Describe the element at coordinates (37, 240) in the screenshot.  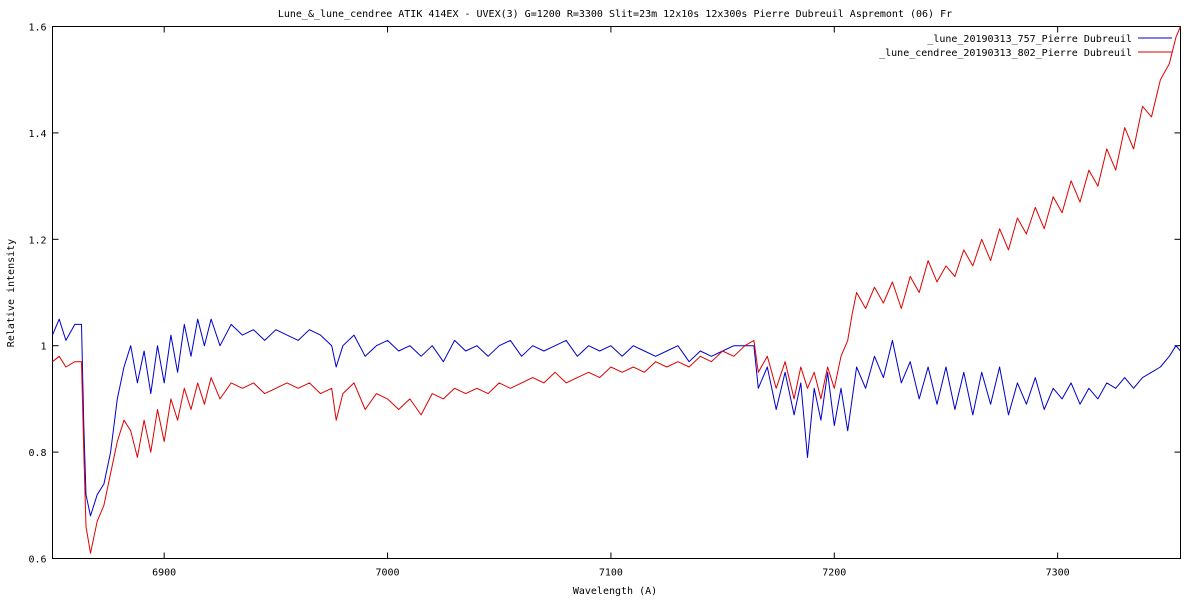
I see `y-tick-label: 1.2` at that location.